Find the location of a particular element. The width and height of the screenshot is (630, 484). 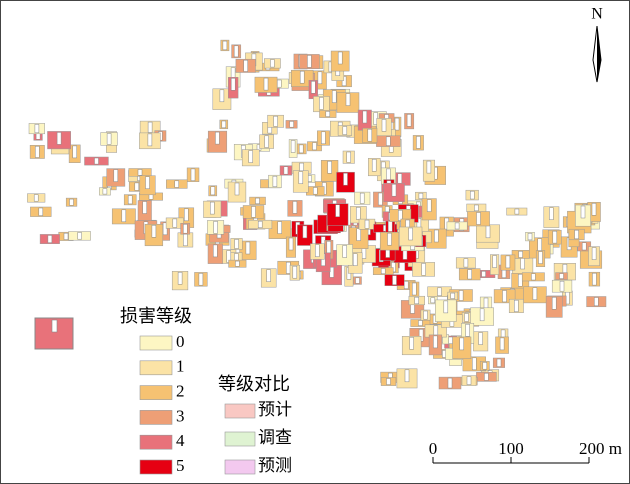

legend-label: 2 is located at coordinates (180, 391).